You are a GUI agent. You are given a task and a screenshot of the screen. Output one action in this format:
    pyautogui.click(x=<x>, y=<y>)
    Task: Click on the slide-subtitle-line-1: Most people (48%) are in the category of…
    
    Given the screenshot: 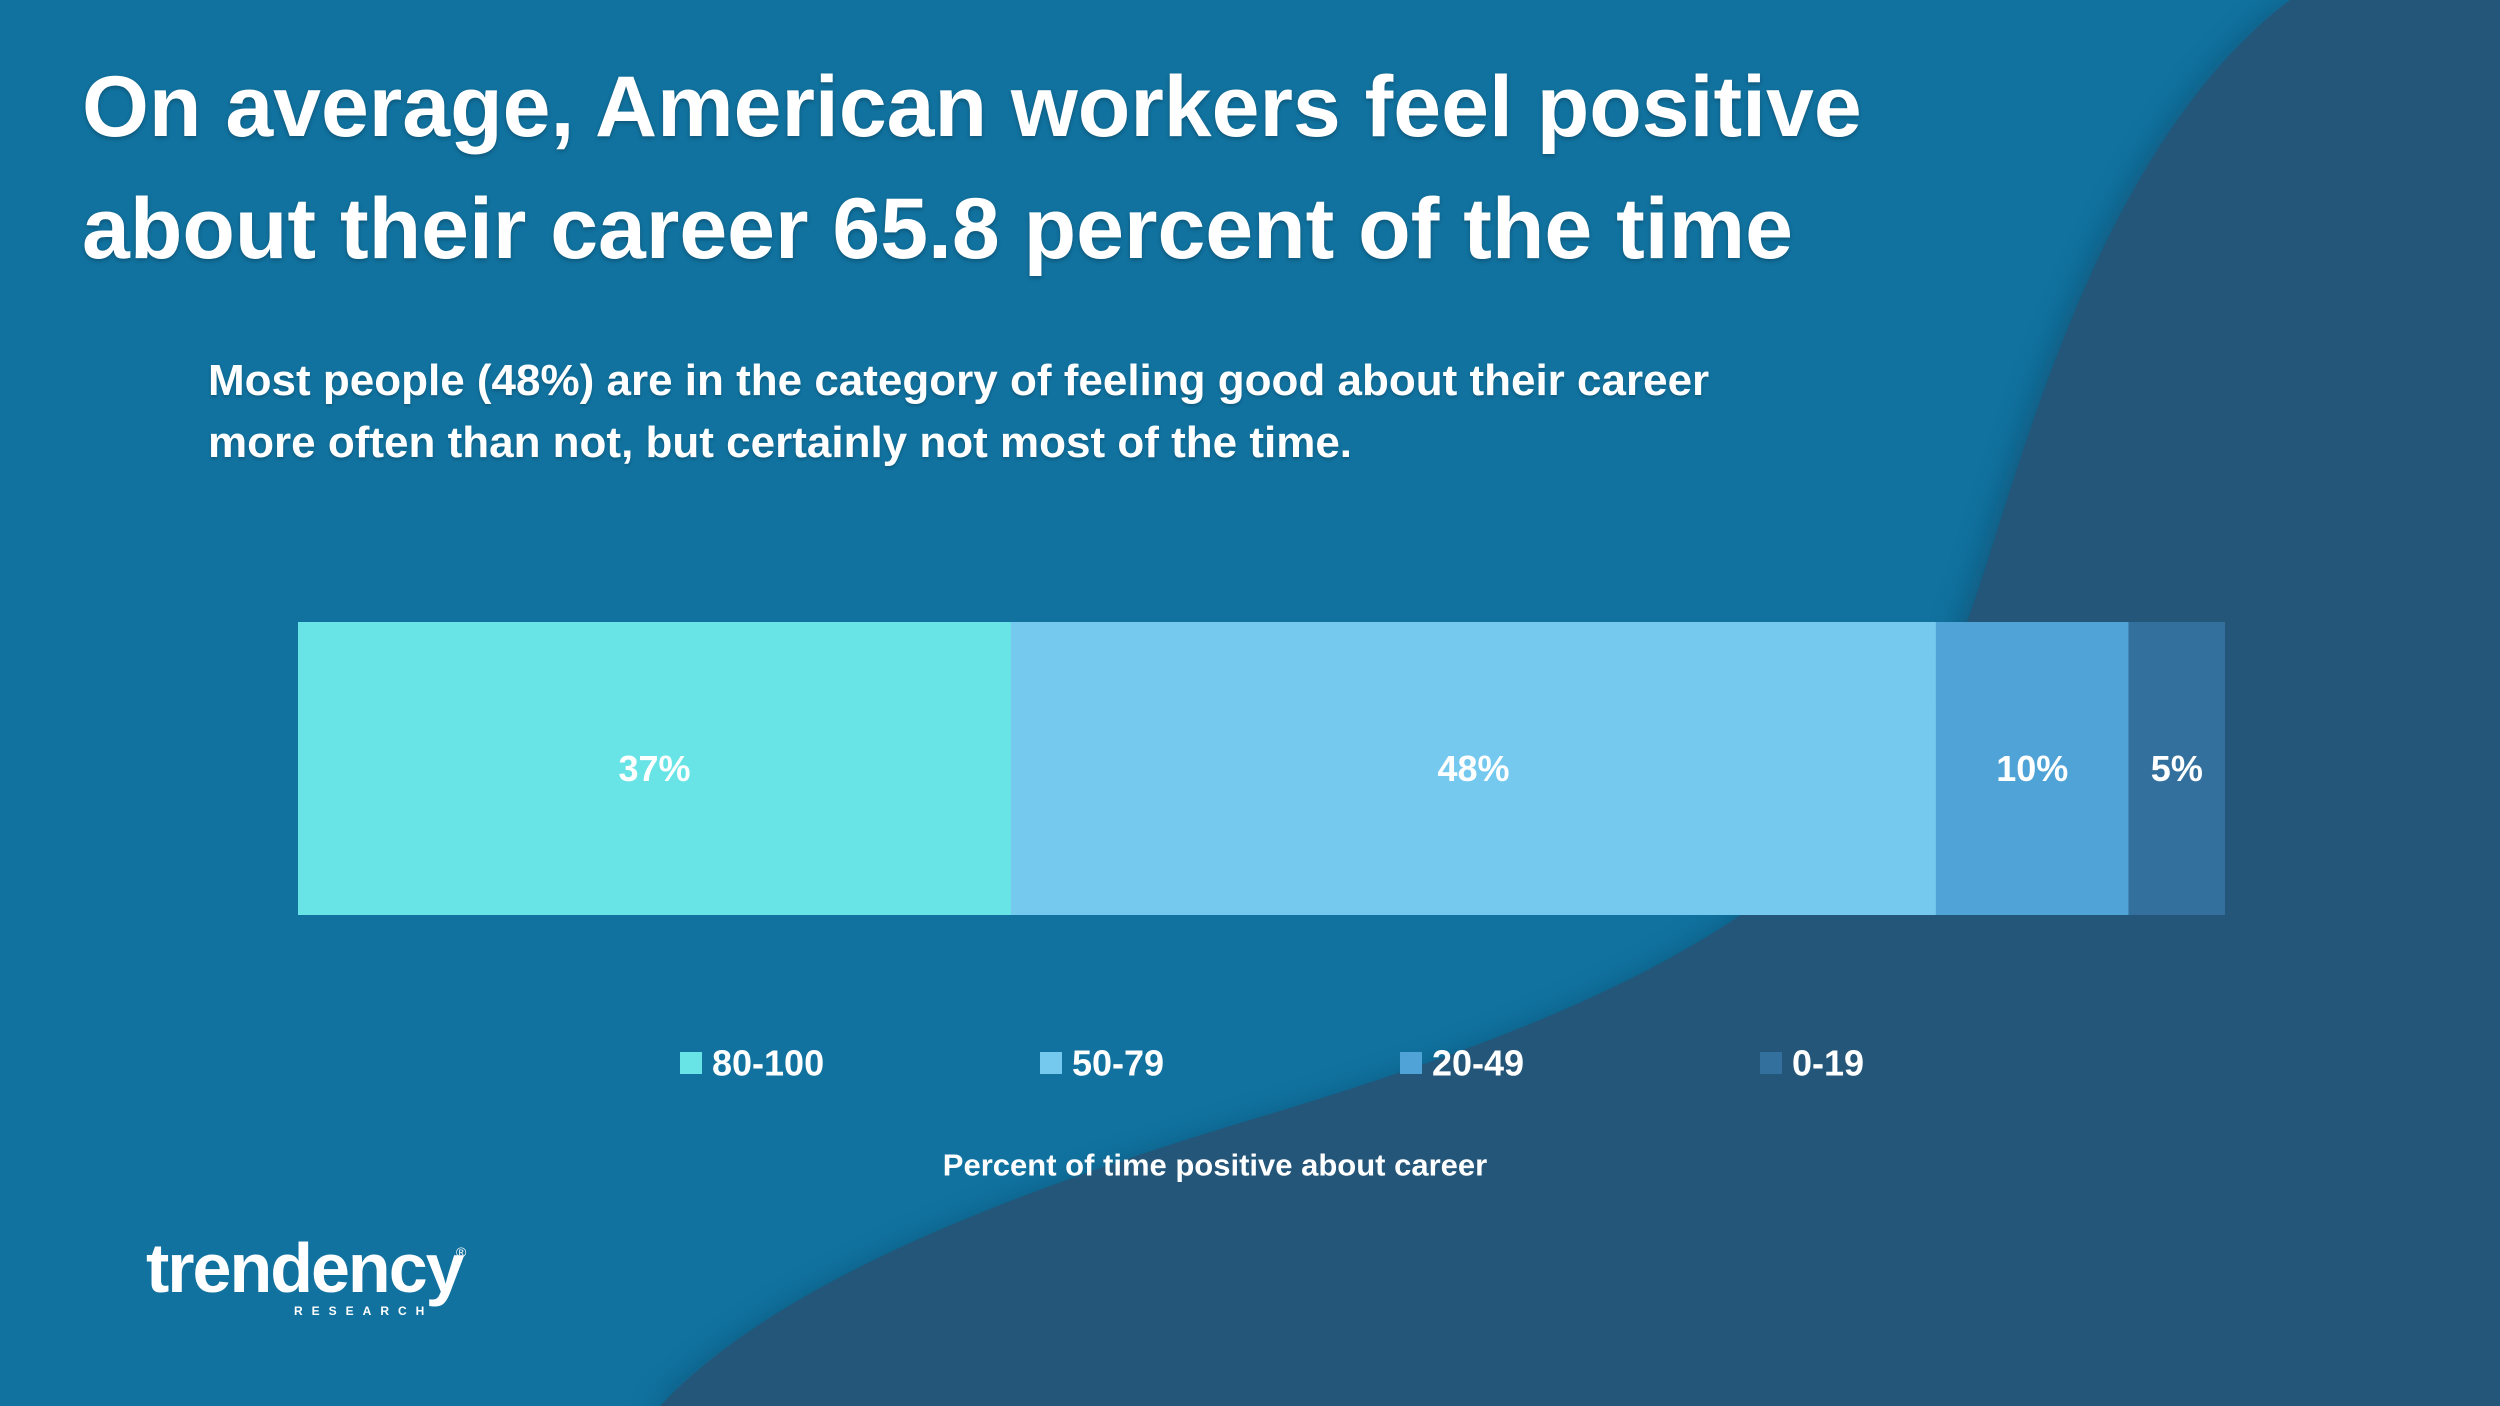 What is the action you would take?
    pyautogui.click(x=959, y=380)
    